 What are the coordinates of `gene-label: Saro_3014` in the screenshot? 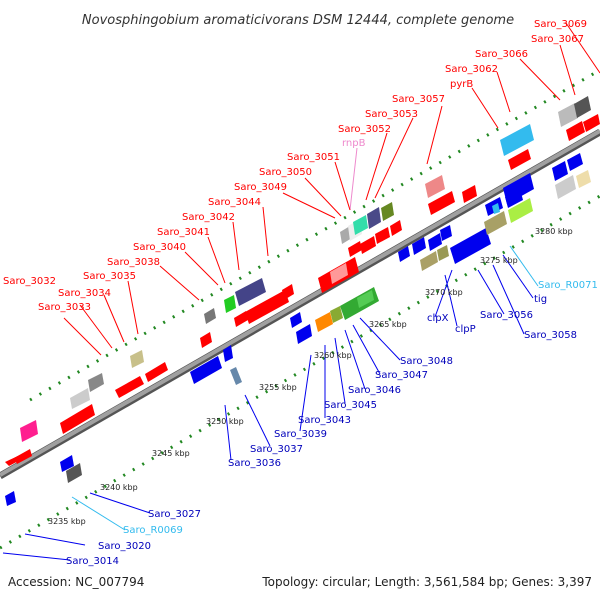 It's located at (92, 561).